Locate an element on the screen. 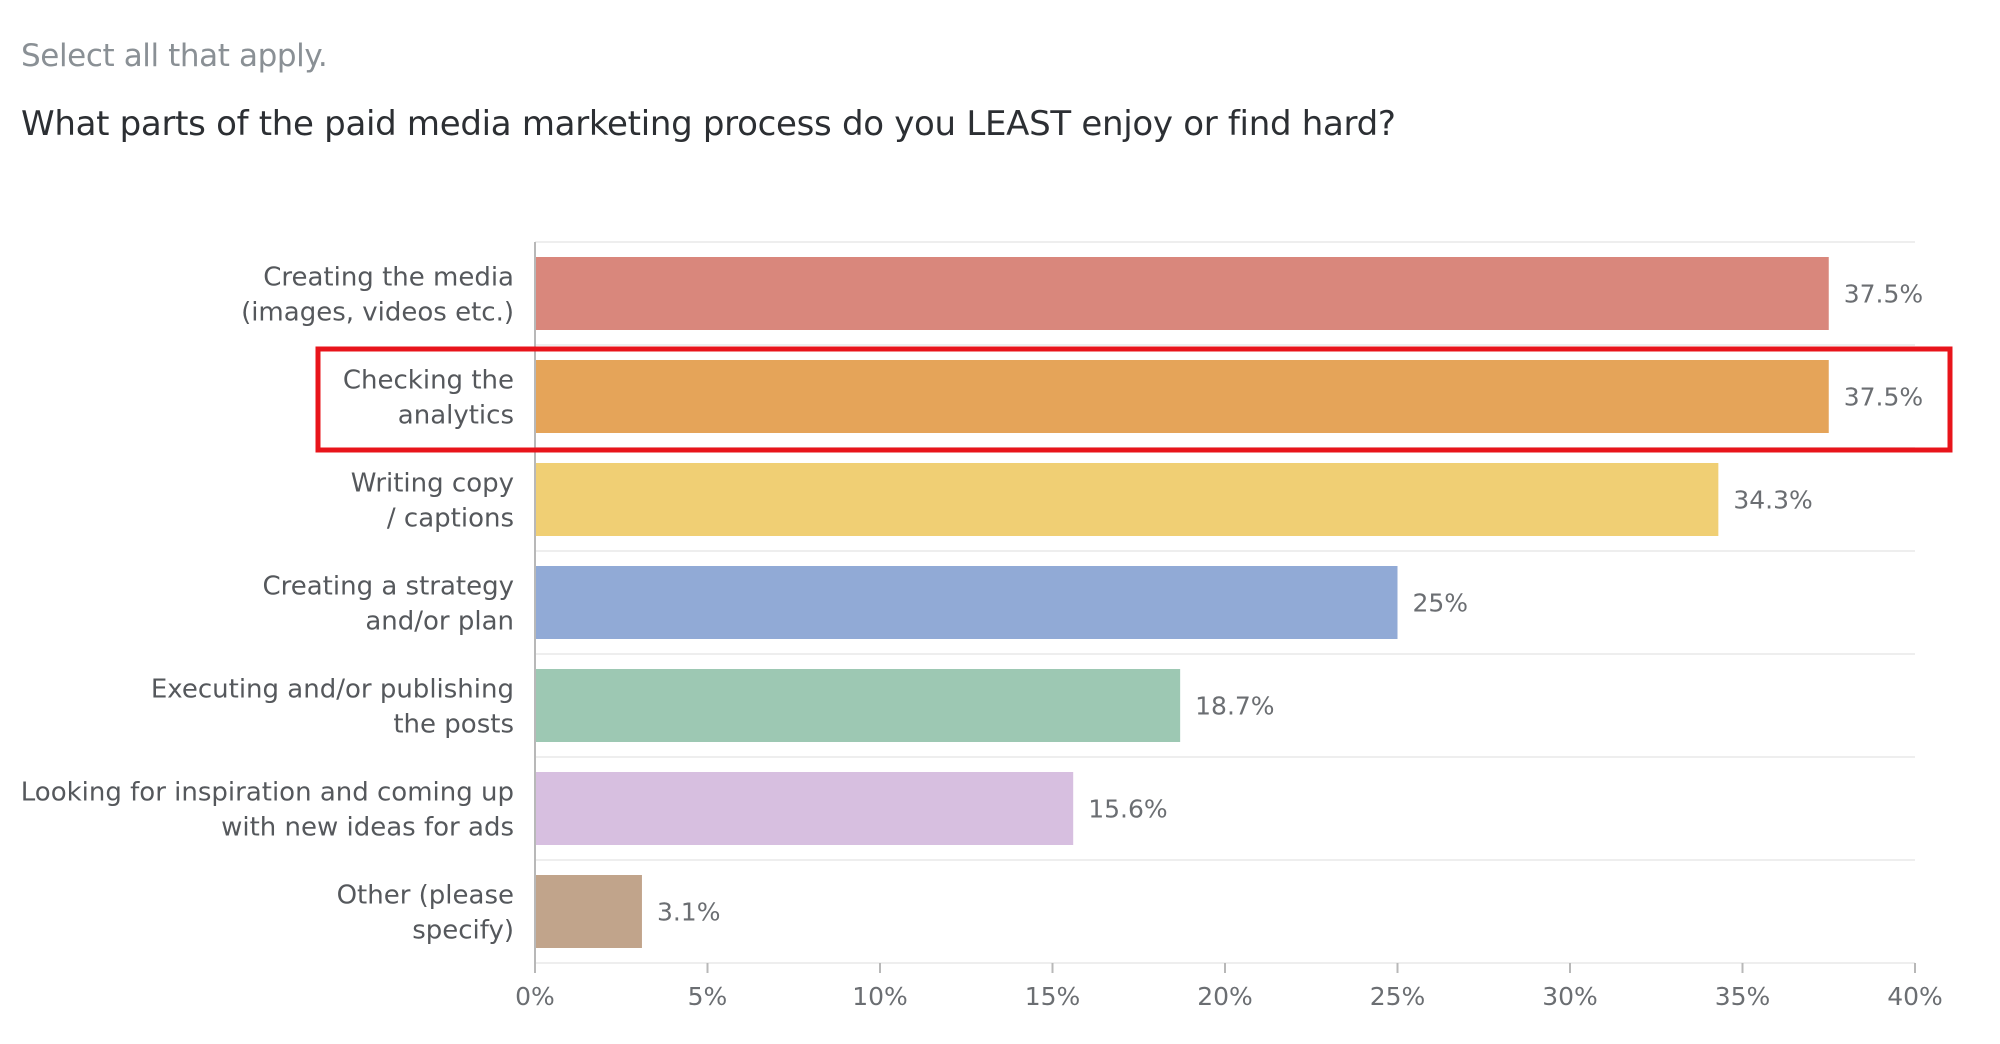  highlight-layer is located at coordinates (1134, 399).